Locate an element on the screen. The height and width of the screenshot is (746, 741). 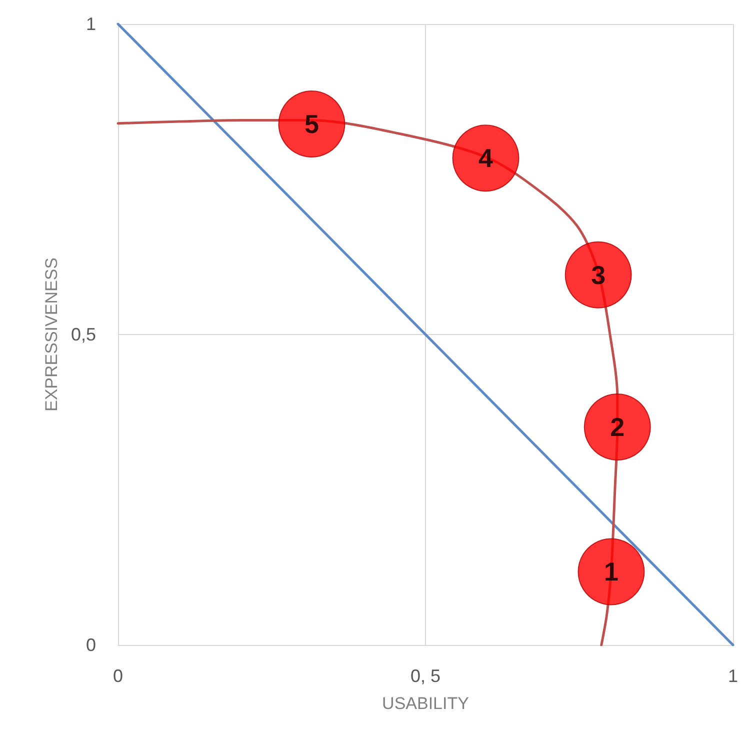
annotation: 4 is located at coordinates (486, 158).